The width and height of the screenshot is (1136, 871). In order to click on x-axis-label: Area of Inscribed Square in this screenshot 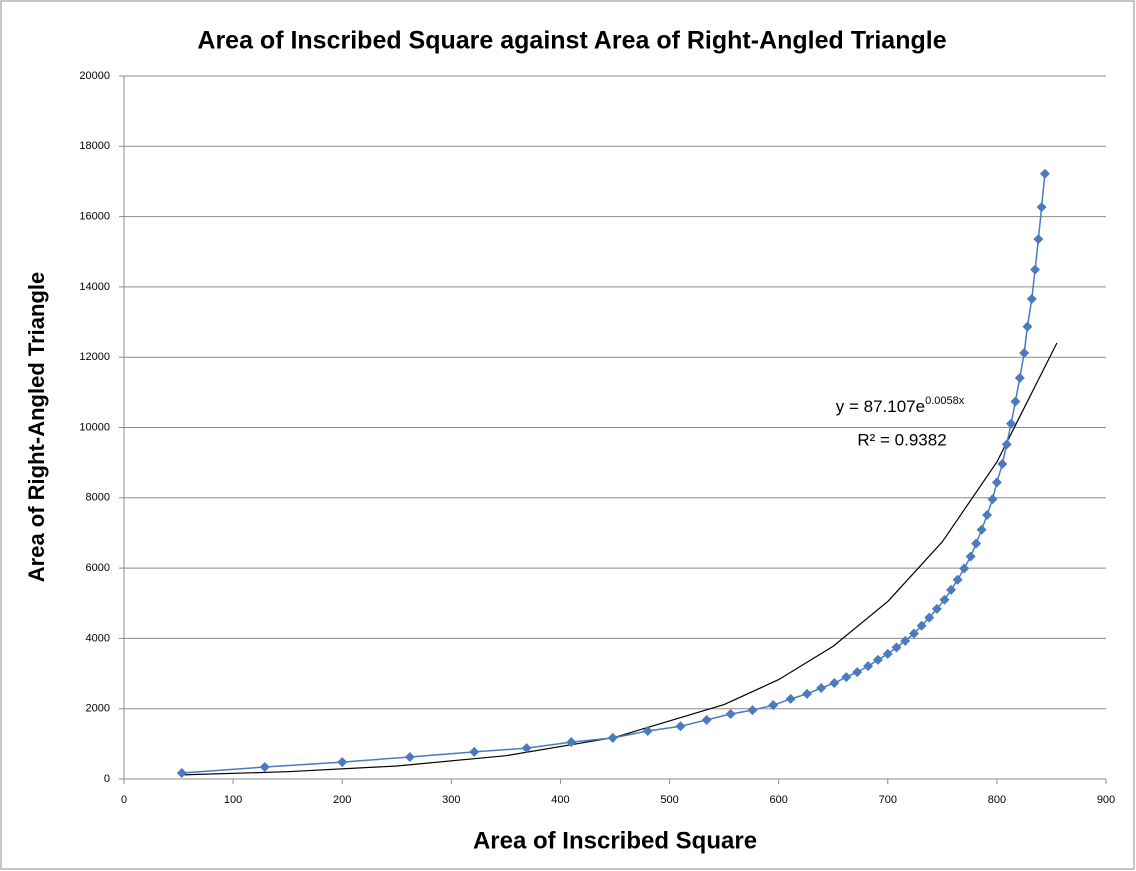, I will do `click(615, 840)`.